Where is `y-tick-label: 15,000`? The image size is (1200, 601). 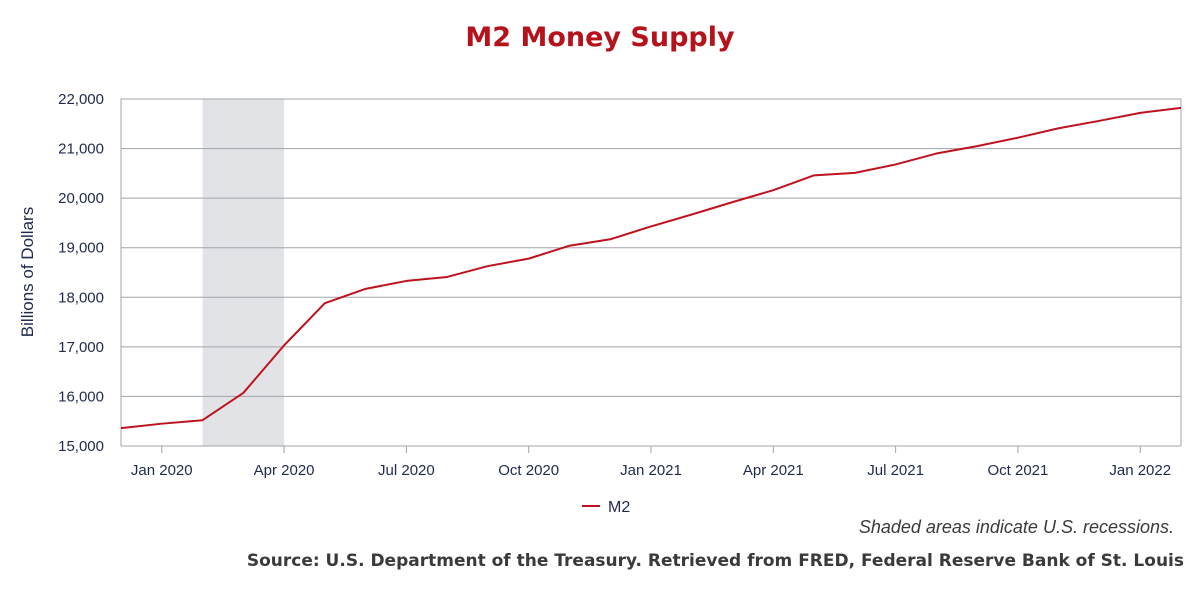
y-tick-label: 15,000 is located at coordinates (81, 446).